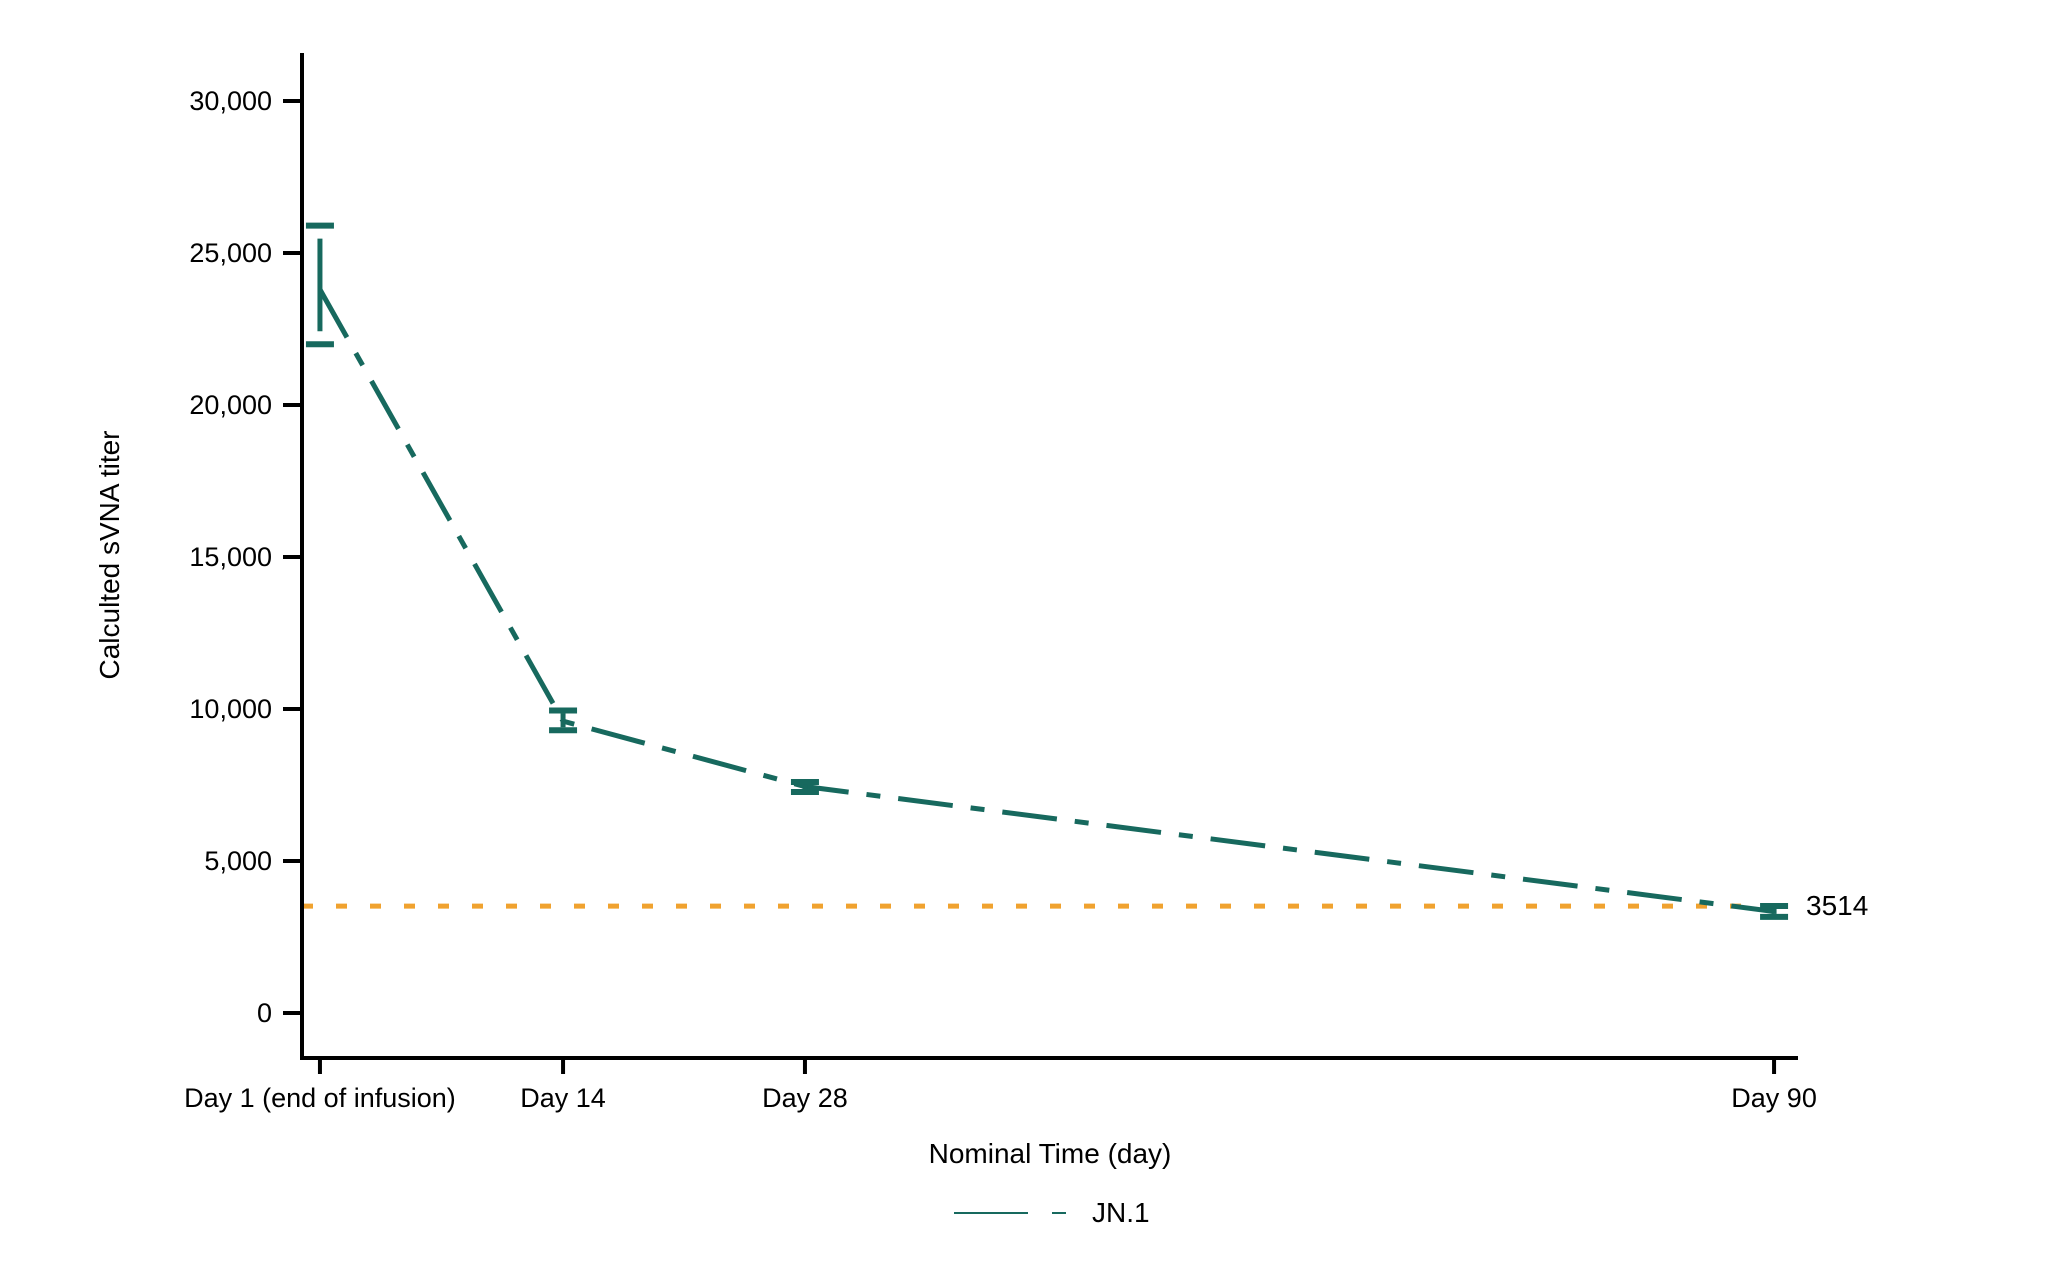 The width and height of the screenshot is (2054, 1279). What do you see at coordinates (230, 253) in the screenshot?
I see `y-tick-label: 25,000` at bounding box center [230, 253].